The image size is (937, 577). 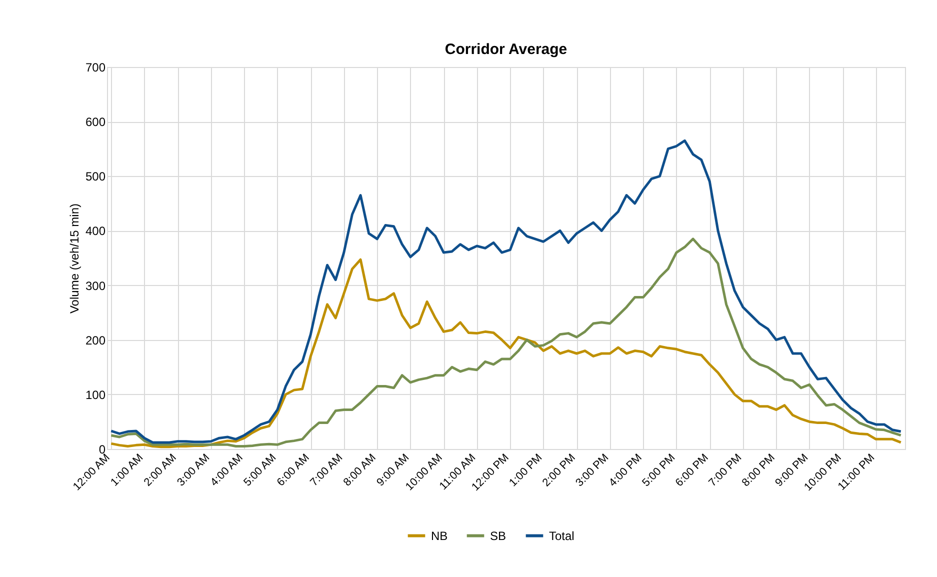 I want to click on x-tick-label: 8:00 AM, so click(x=359, y=470).